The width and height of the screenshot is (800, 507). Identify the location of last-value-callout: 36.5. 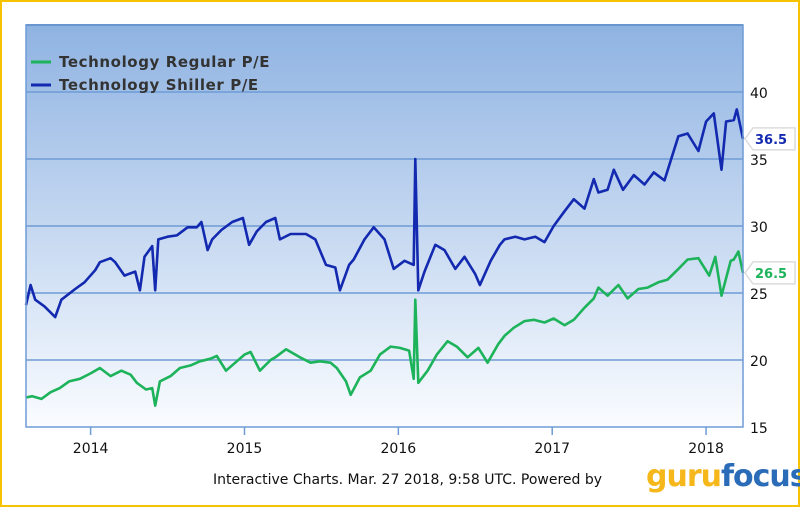
(770, 139).